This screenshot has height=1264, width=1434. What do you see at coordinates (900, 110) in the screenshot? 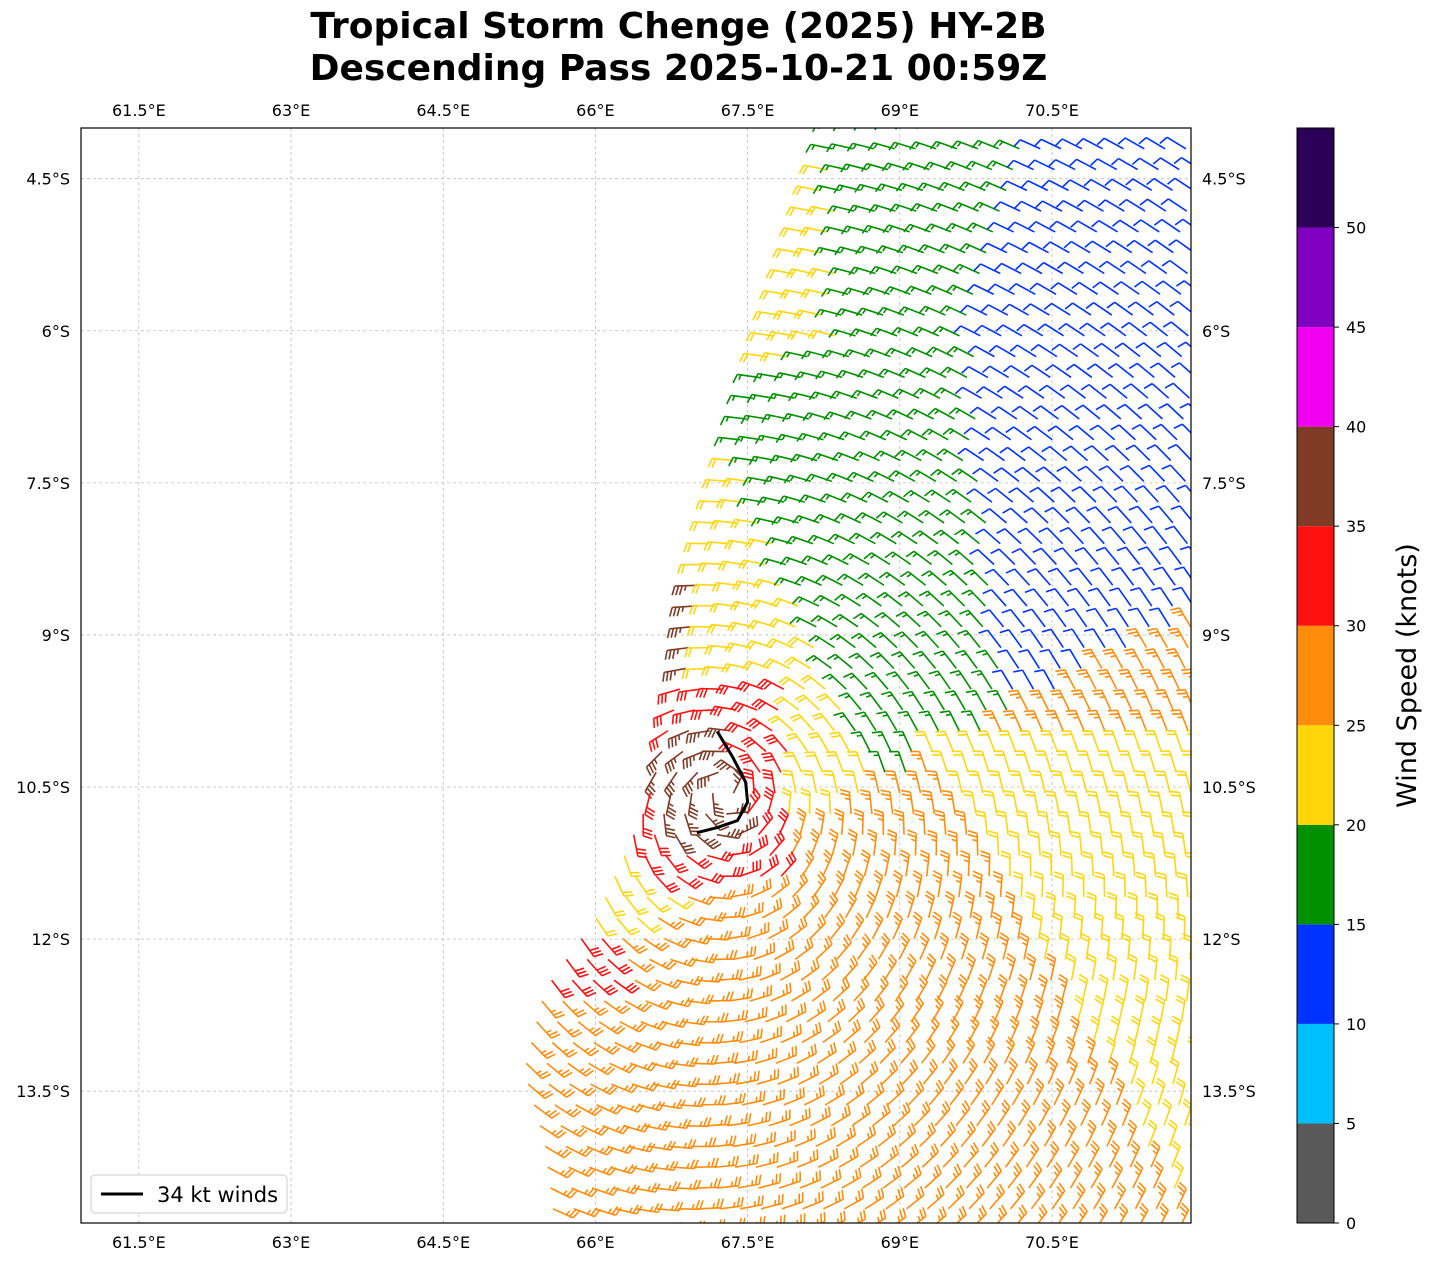
I see `lon-tick-label-top: 69°E` at bounding box center [900, 110].